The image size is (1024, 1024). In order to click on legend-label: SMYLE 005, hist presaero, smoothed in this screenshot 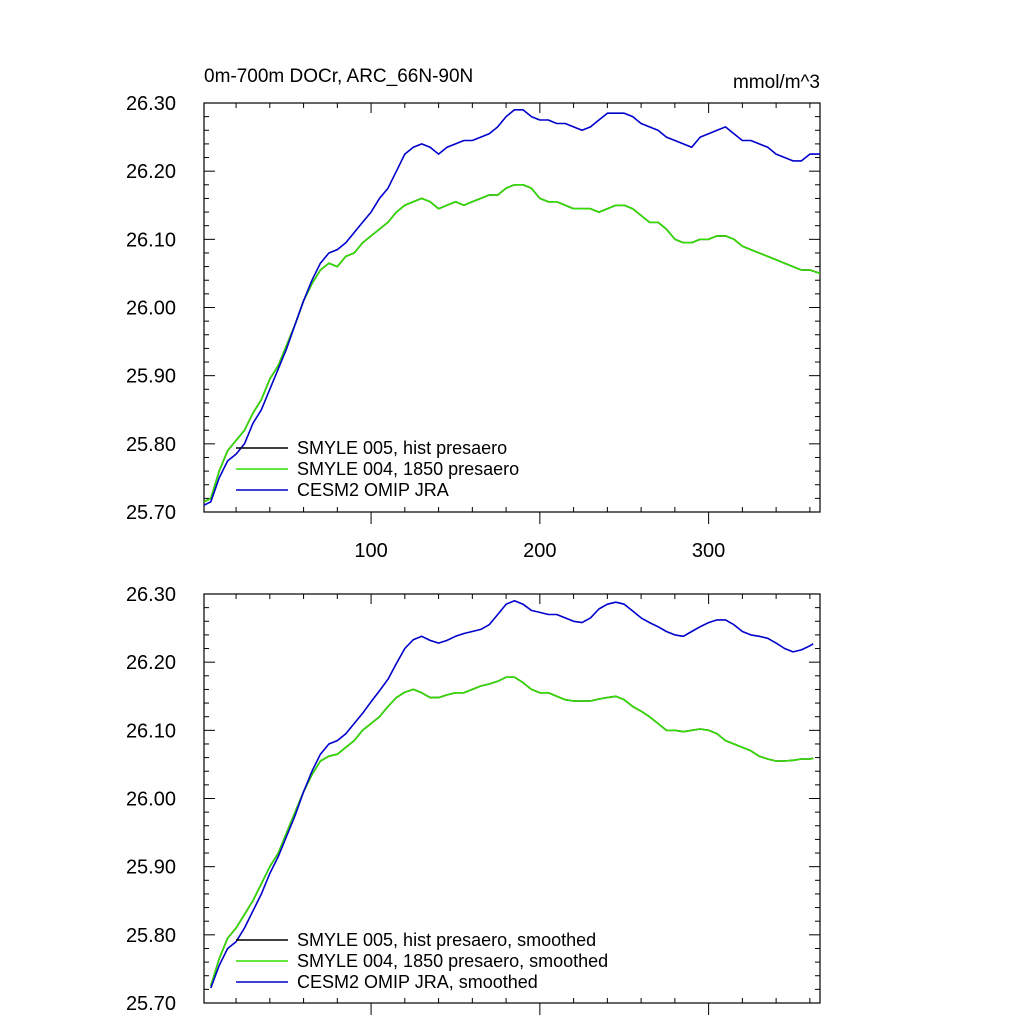, I will do `click(446, 940)`.